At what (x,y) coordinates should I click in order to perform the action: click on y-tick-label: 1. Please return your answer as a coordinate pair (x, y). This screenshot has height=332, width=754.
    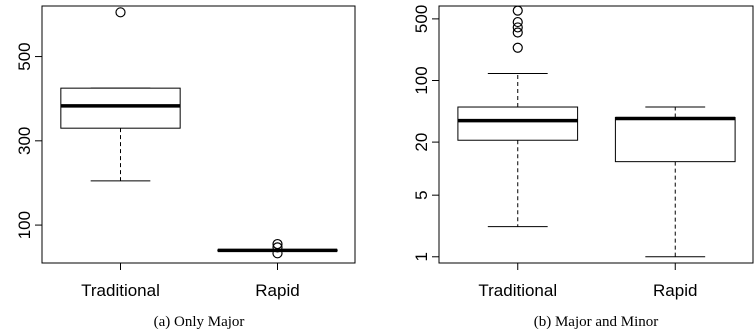
    Looking at the image, I should click on (421, 256).